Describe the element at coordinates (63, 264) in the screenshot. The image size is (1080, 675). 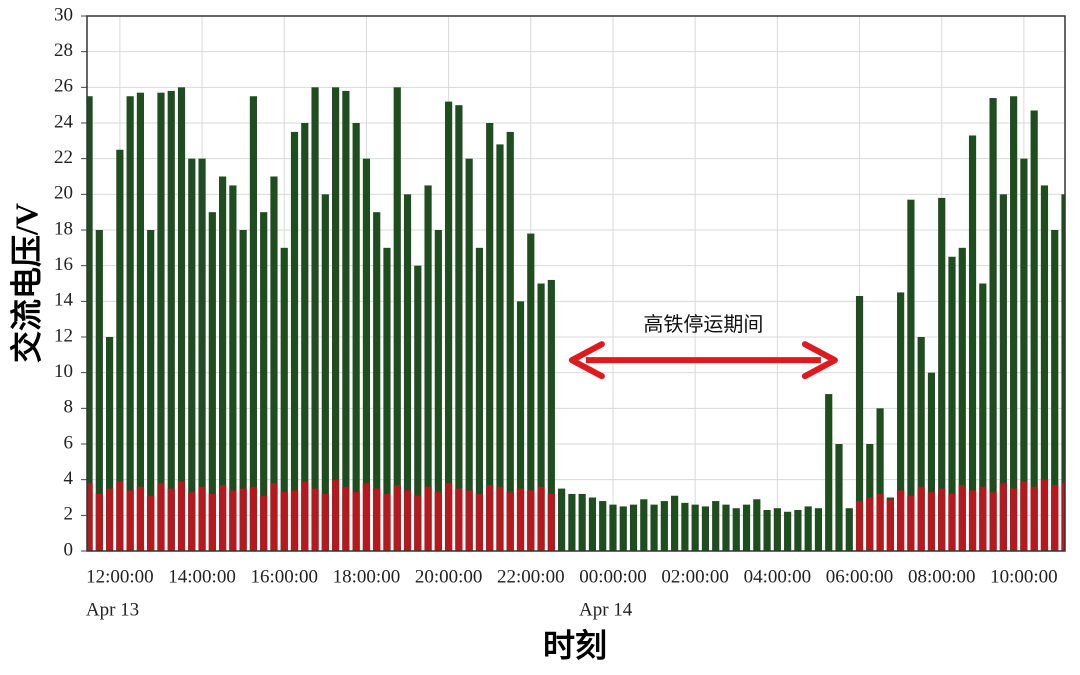
I see `y-tick-label: 16` at that location.